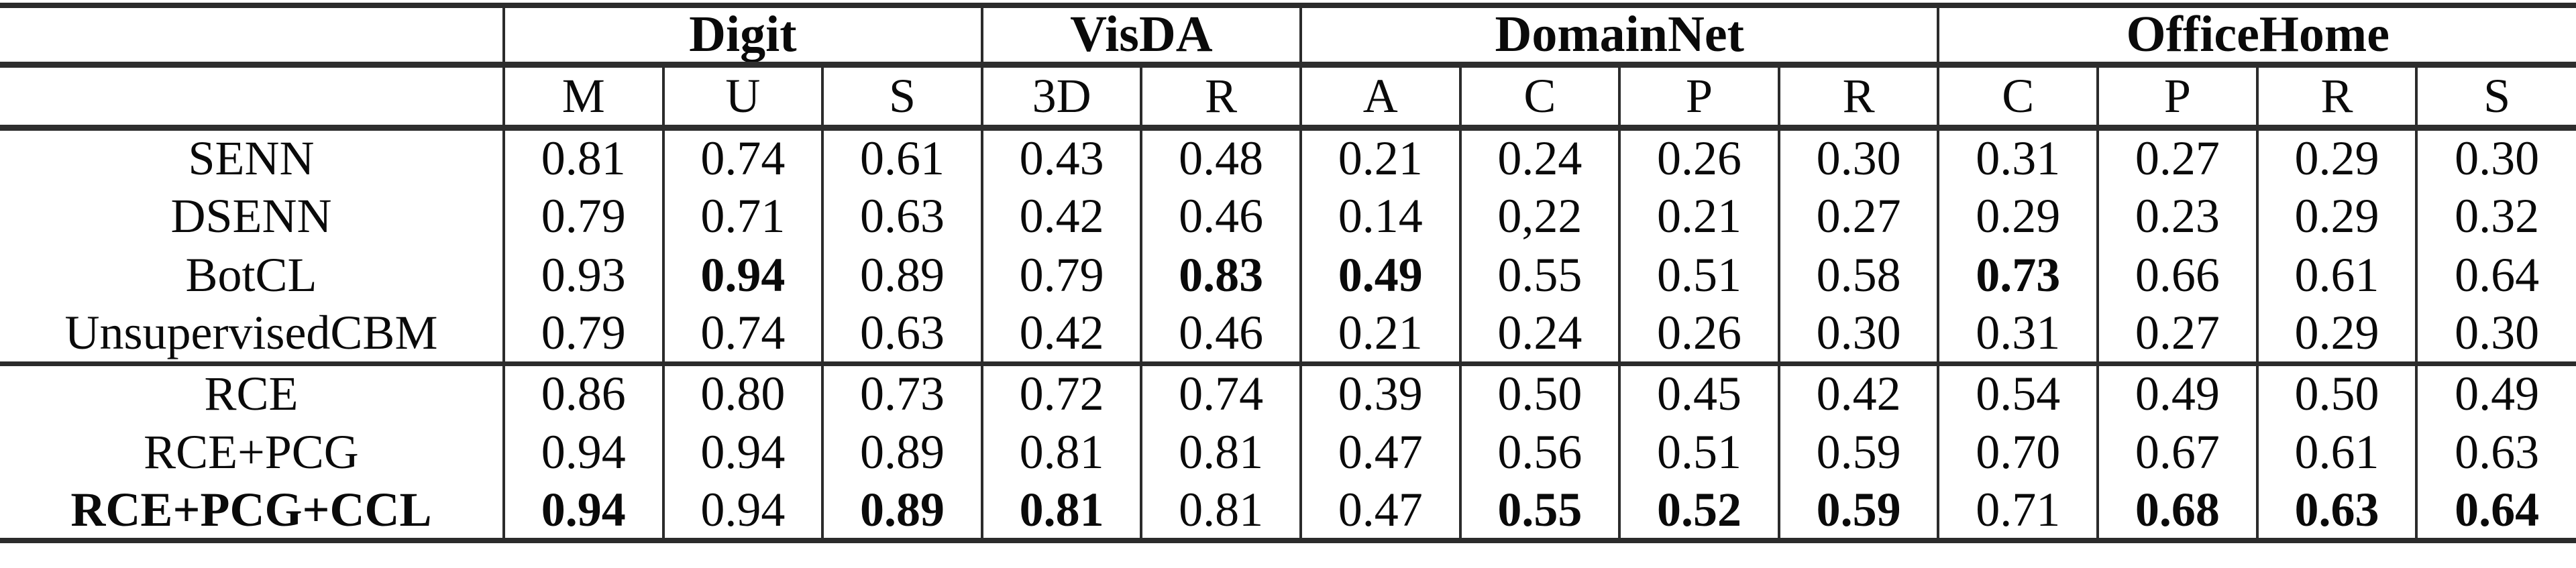 The height and width of the screenshot is (568, 2576). What do you see at coordinates (1379, 216) in the screenshot?
I see `score-cell: 0.14` at bounding box center [1379, 216].